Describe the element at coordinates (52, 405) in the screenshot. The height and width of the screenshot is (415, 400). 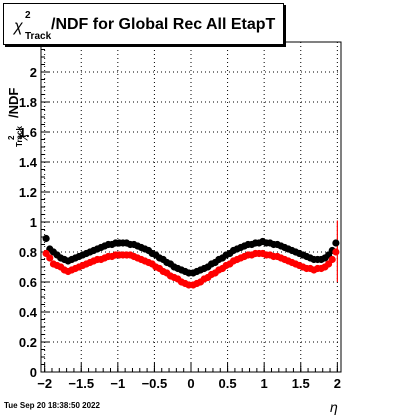
I see `timestamp: Tue Sep 20 18:38:50 2022` at that location.